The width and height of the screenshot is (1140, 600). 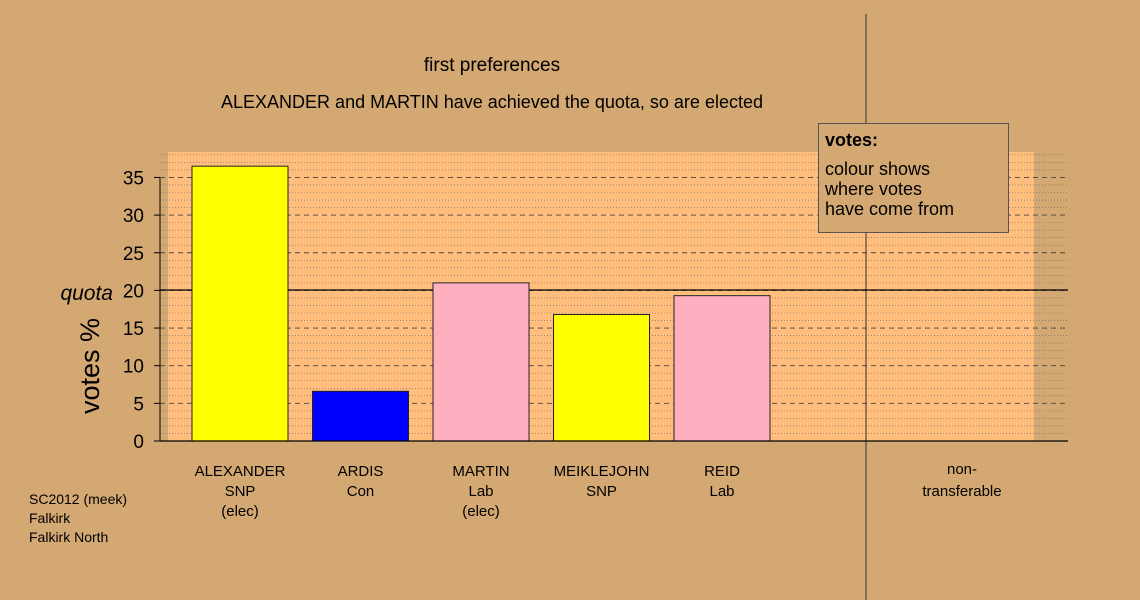 I want to click on nontransferable-label: transferable, so click(x=961, y=491).